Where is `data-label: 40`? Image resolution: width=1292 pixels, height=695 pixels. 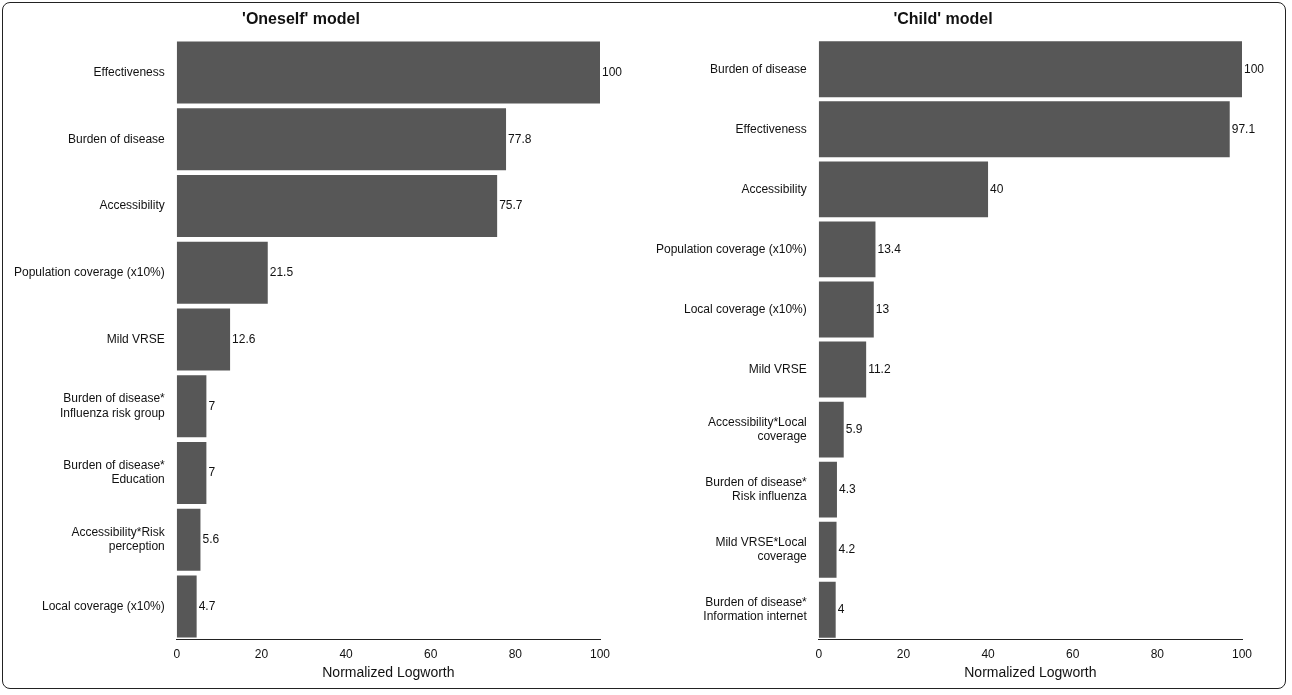 data-label: 40 is located at coordinates (997, 188).